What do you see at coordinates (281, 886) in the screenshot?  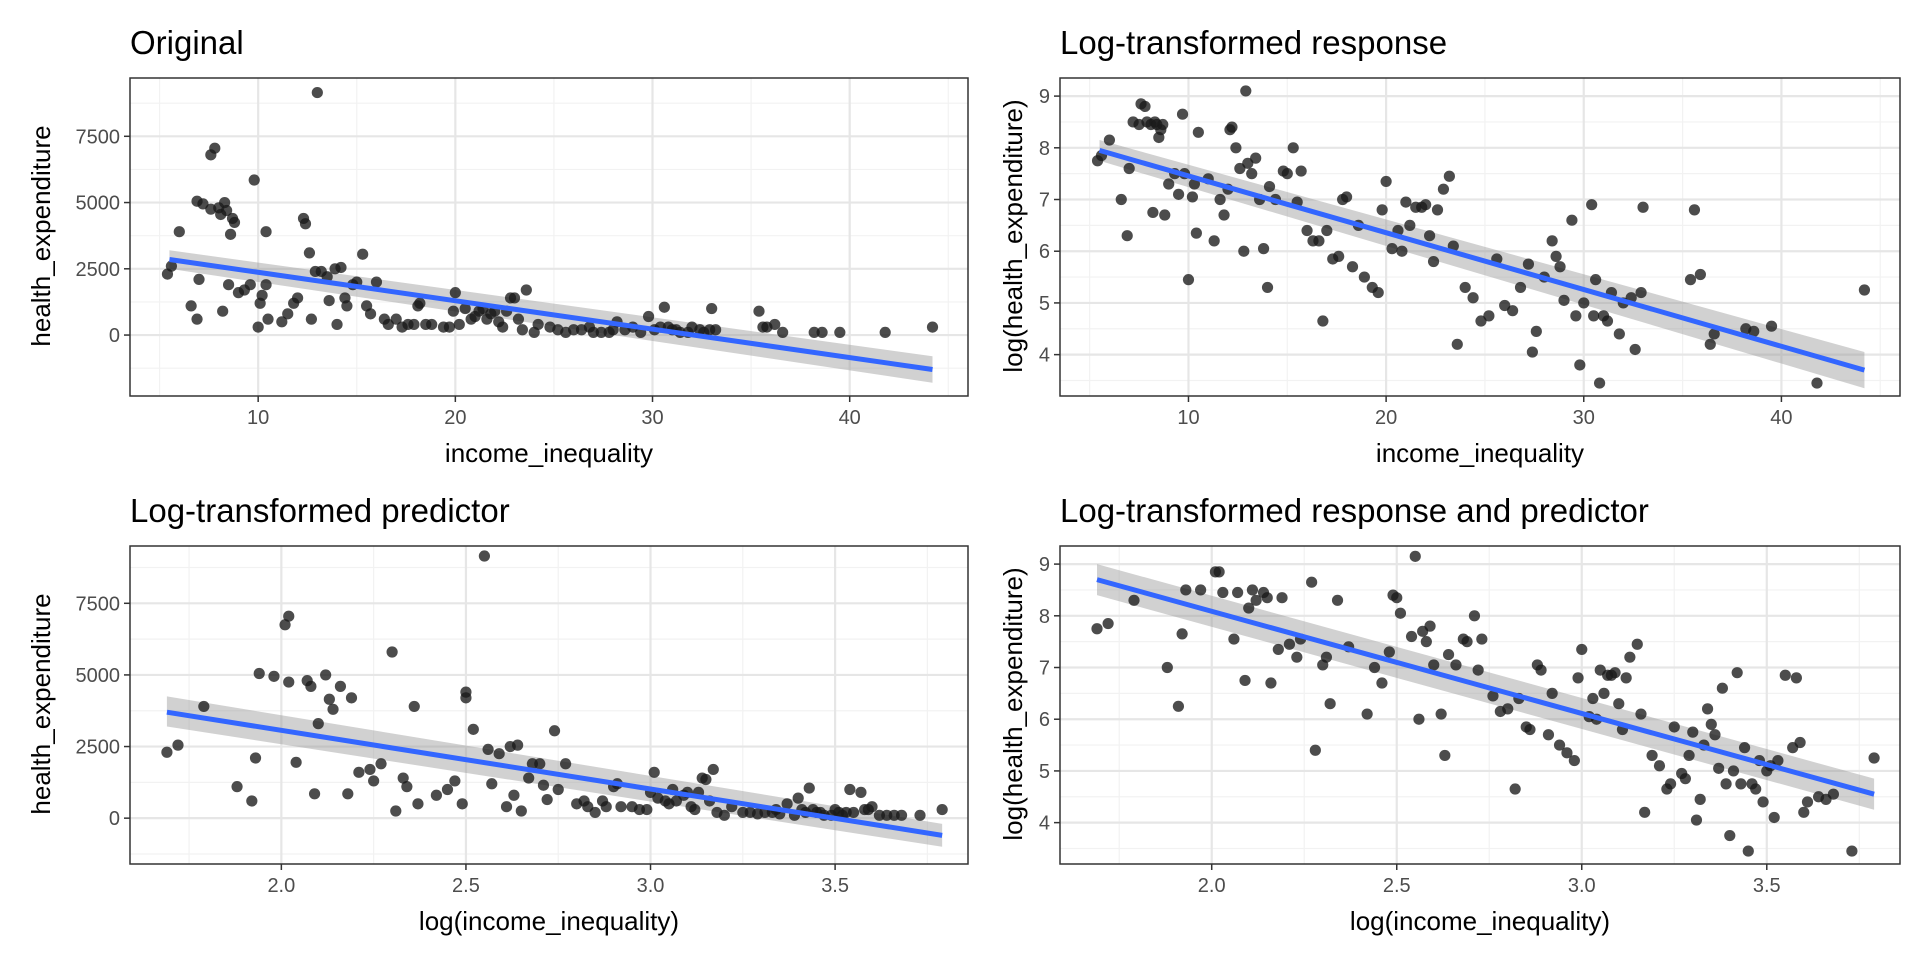 I see `x-tick-label: 2.0` at bounding box center [281, 886].